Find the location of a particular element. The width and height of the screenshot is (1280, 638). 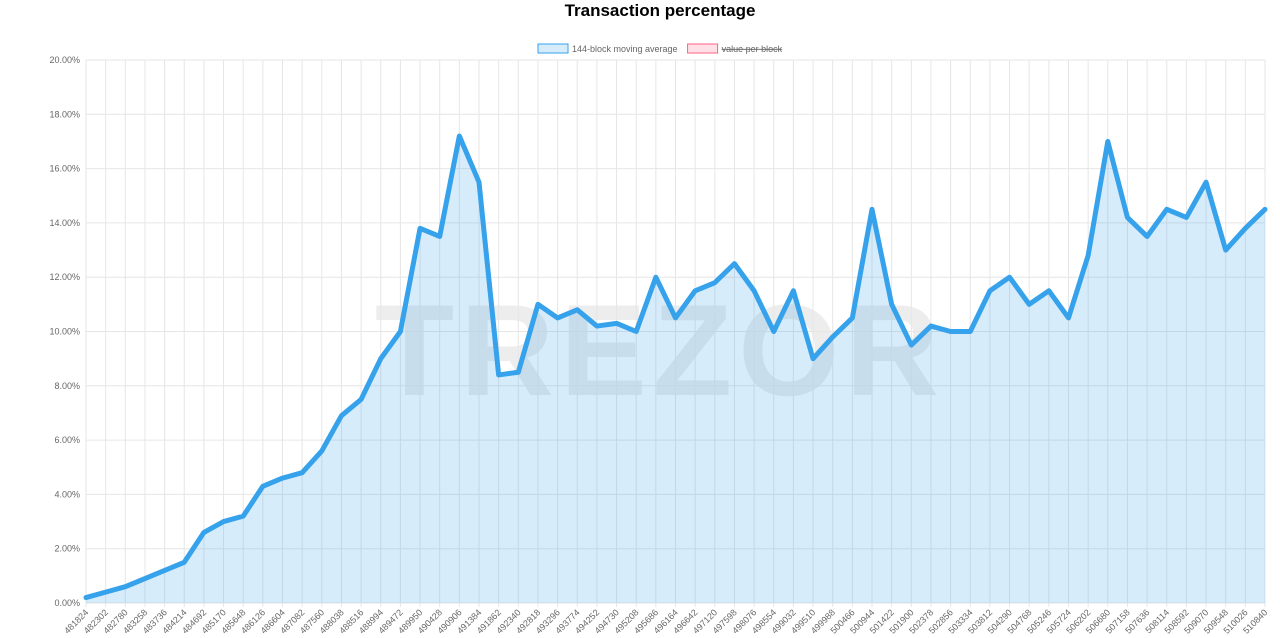

y-tick-label: 12.00% is located at coordinates (64, 277).